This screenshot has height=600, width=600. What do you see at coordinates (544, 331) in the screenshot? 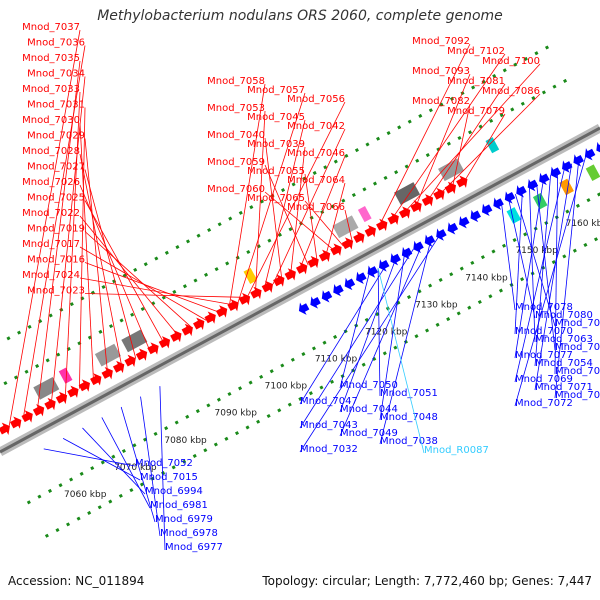
I see `reverse-gene-label: Mnod_7070` at bounding box center [544, 331].